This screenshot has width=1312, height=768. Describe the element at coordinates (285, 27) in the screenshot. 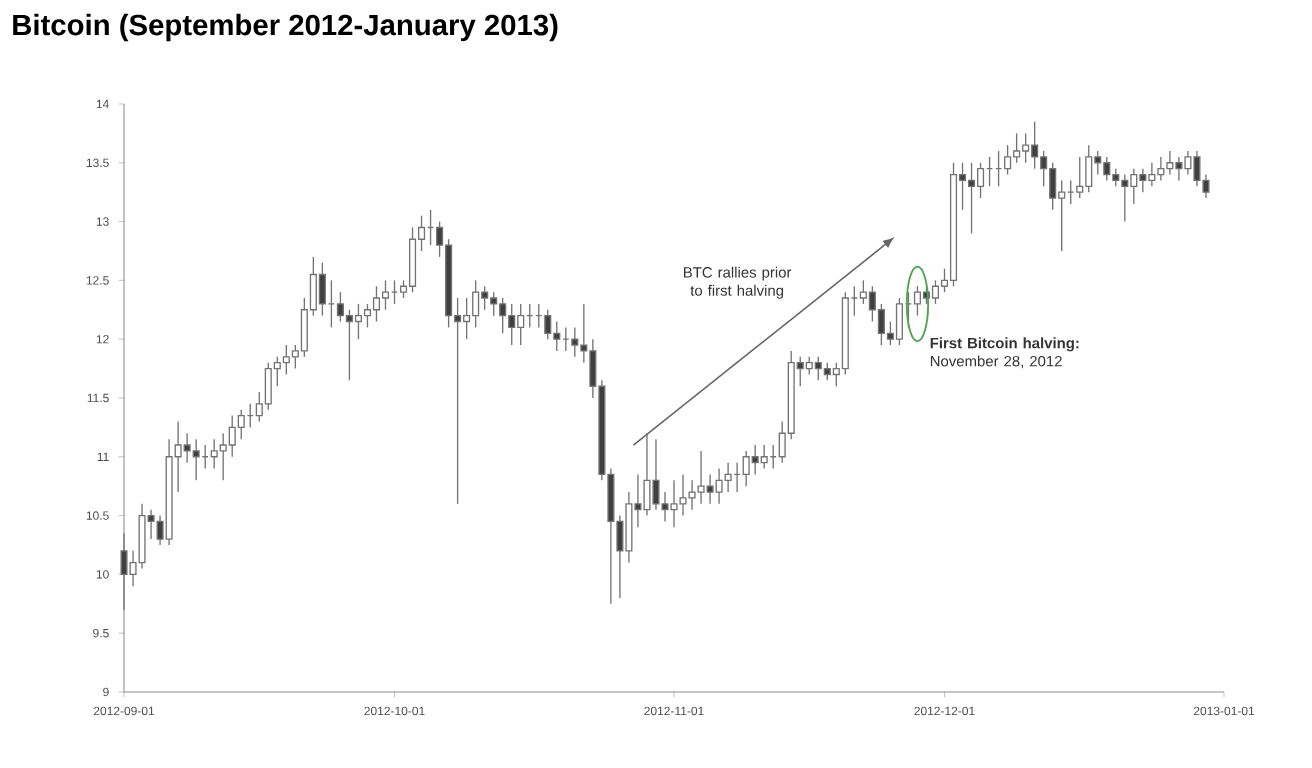

I see `chart-title: Bitcoin (September 2012-January 2013)` at that location.